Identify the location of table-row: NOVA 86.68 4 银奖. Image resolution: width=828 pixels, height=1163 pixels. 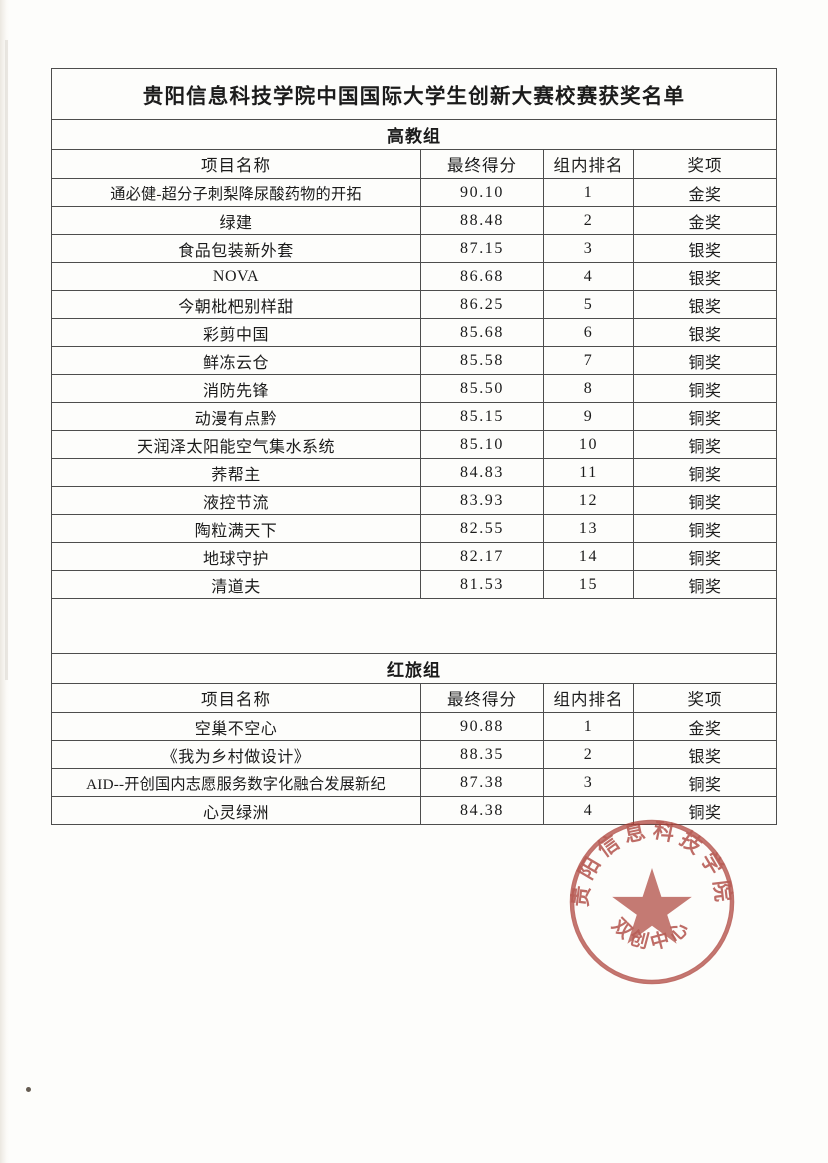
(414, 276).